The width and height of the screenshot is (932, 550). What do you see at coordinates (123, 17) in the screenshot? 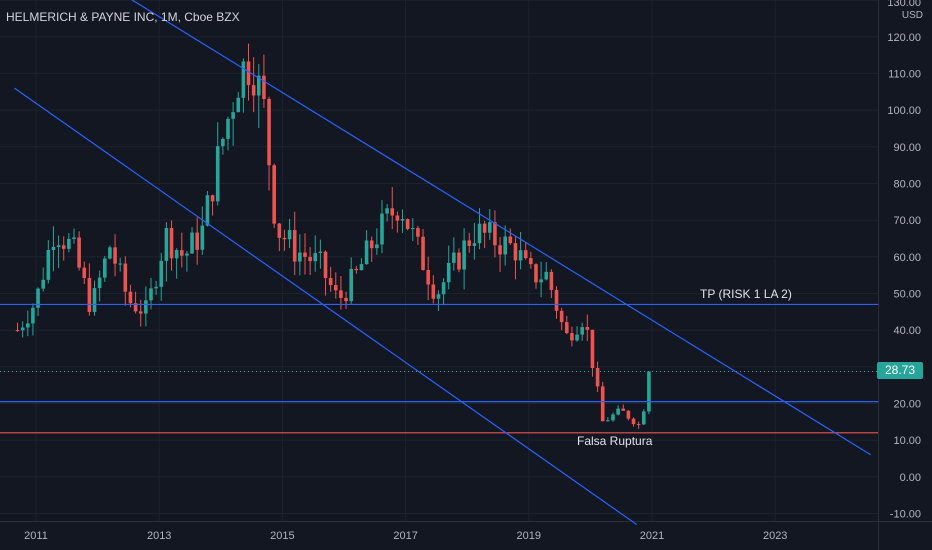
I see `chart-title: HELMERICH & PAYNE INC, 1M, Cboe BZX` at bounding box center [123, 17].